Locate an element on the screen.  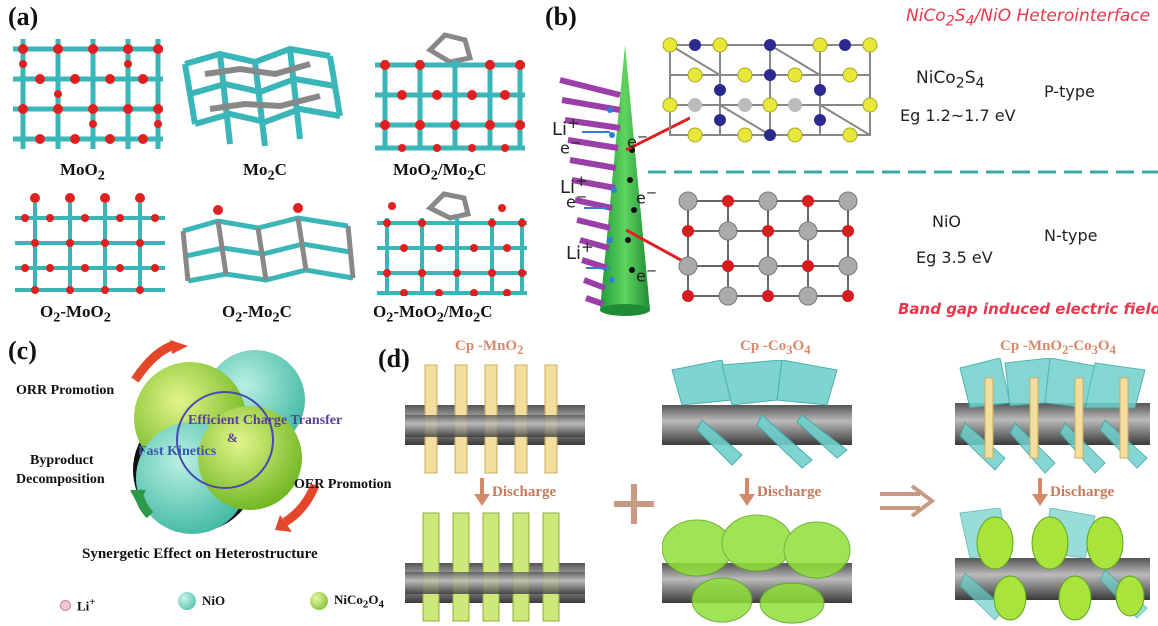
implies-arrow-icon is located at coordinates (908, 501).